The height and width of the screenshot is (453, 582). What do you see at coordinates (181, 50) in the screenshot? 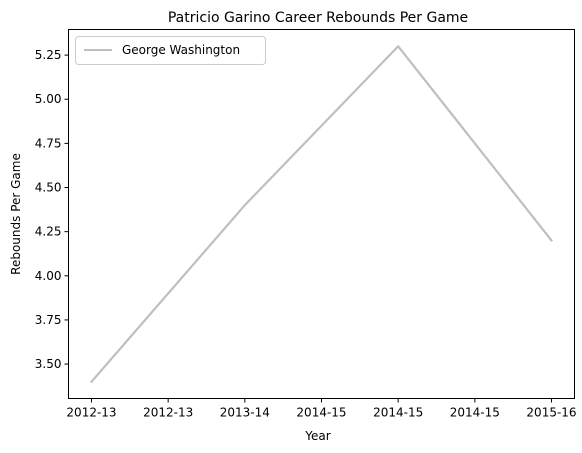
I see `legend-label: George Washington` at bounding box center [181, 50].